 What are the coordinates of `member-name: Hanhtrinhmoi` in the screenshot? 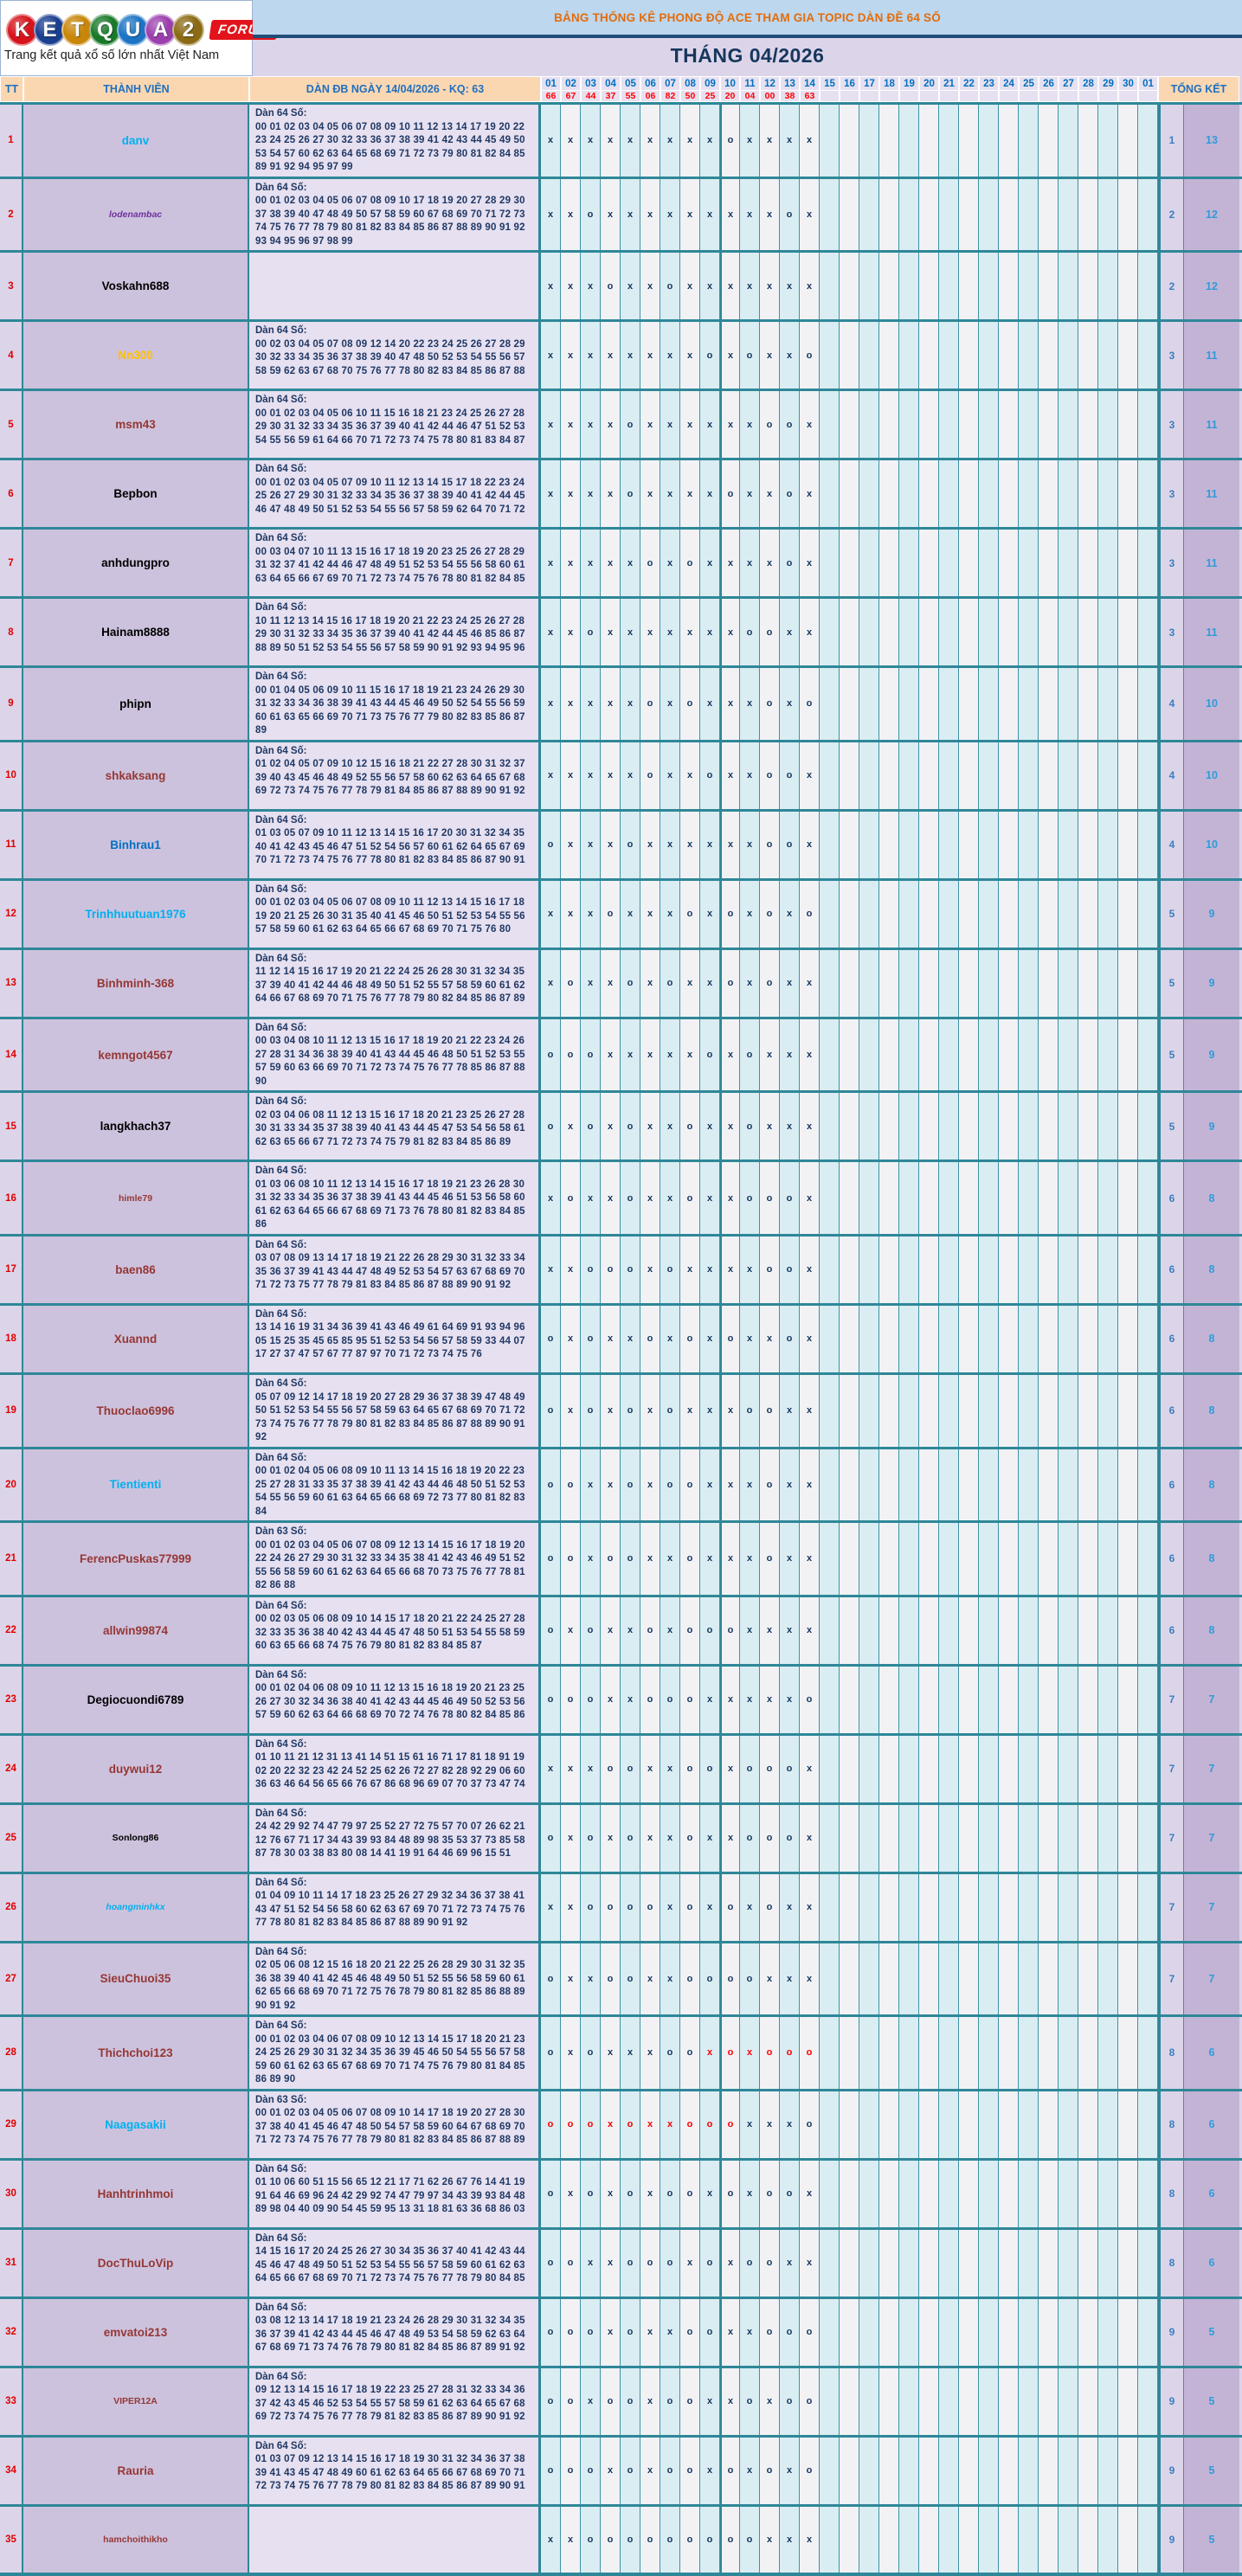 It's located at (136, 2193).